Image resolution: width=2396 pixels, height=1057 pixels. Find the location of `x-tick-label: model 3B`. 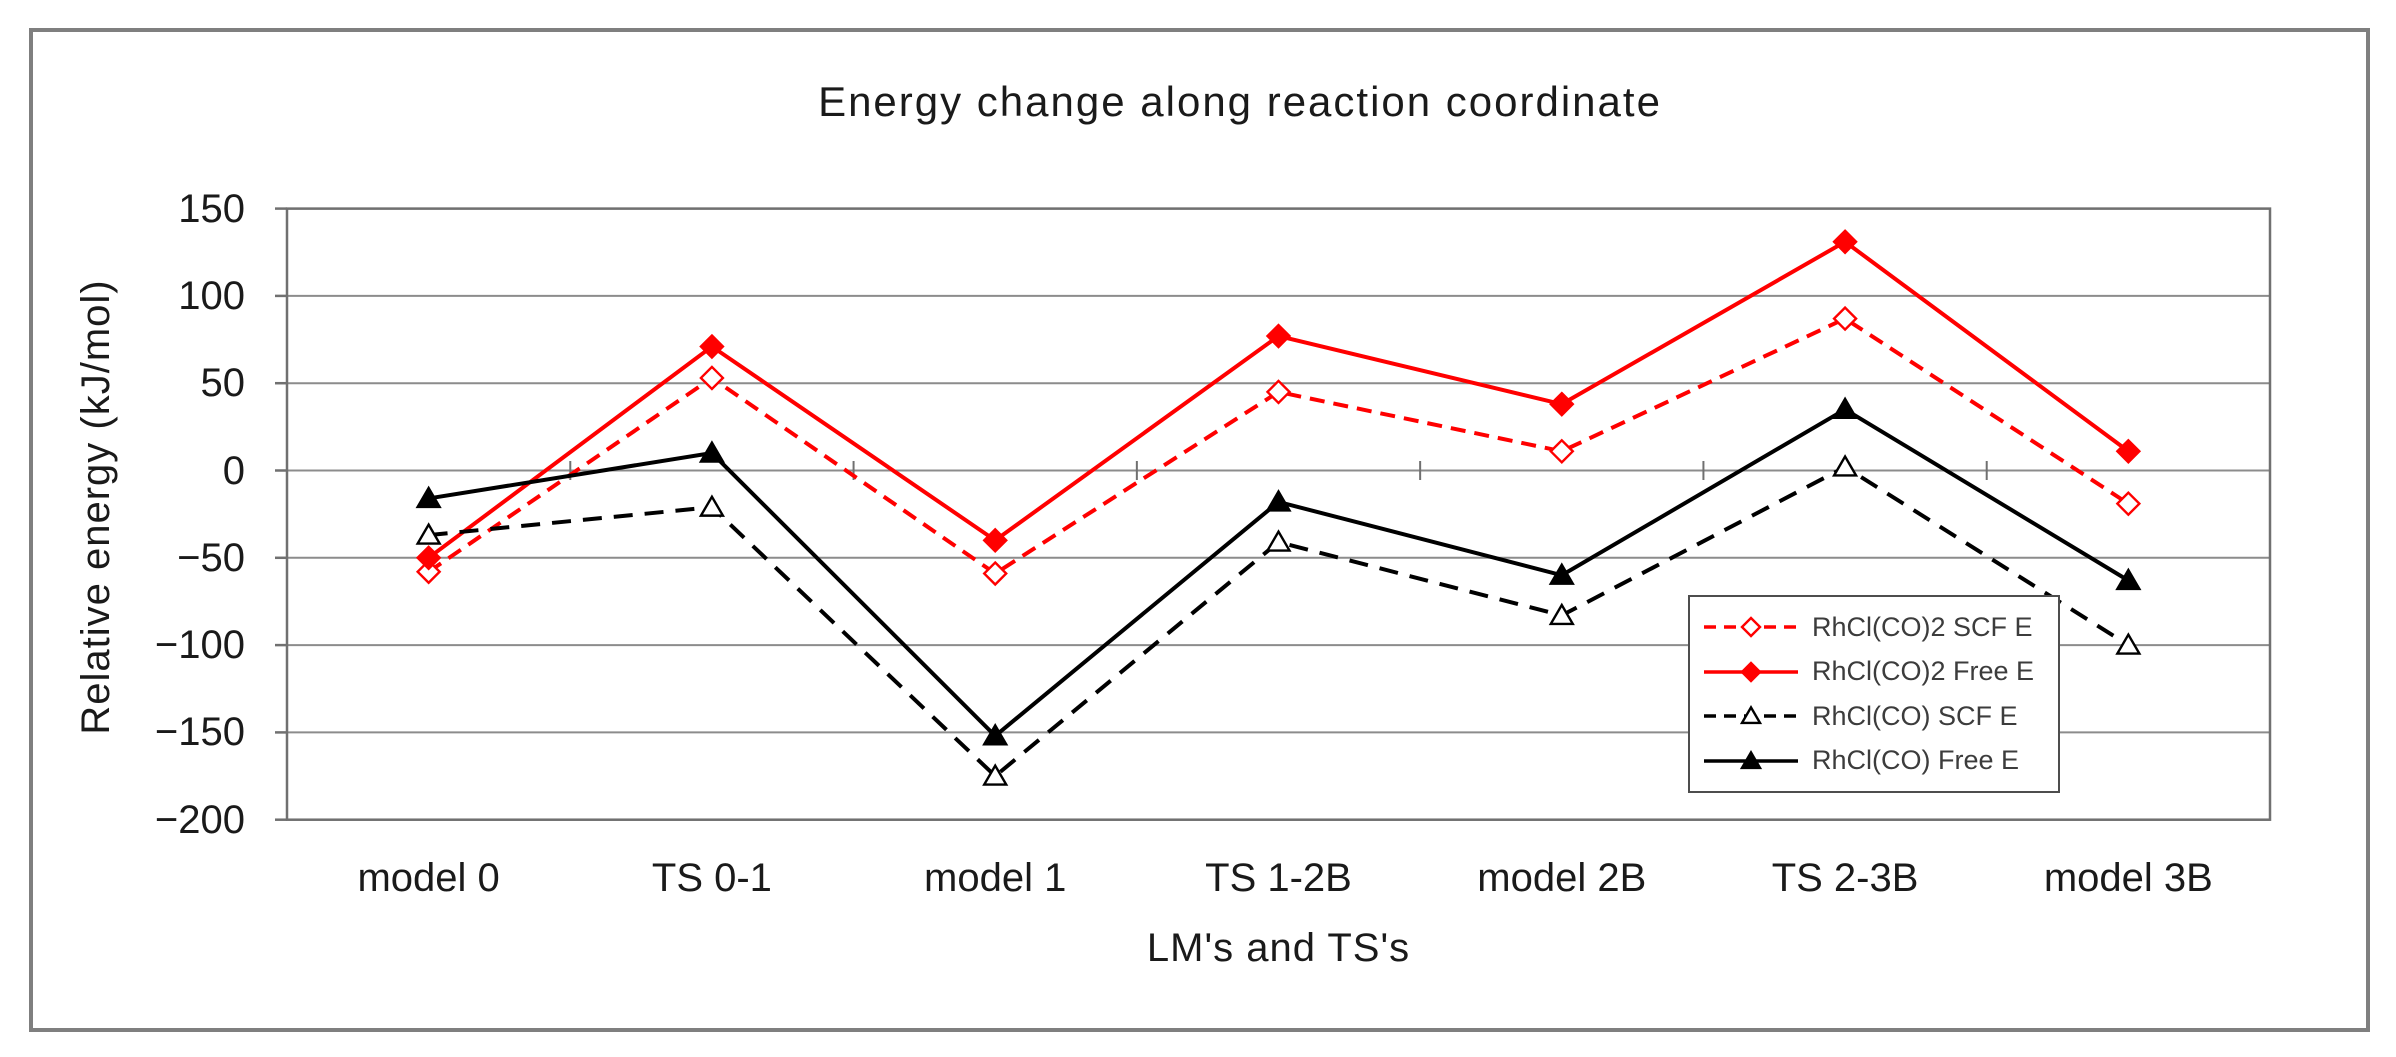

x-tick-label: model 3B is located at coordinates (2128, 878).